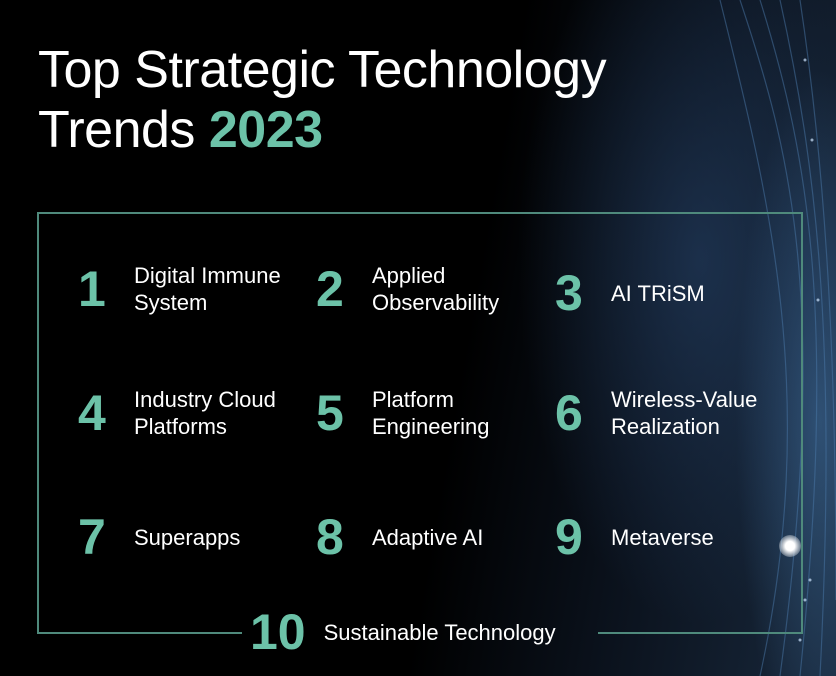 The image size is (836, 676). What do you see at coordinates (139, 633) in the screenshot?
I see `frame-bottom-left` at bounding box center [139, 633].